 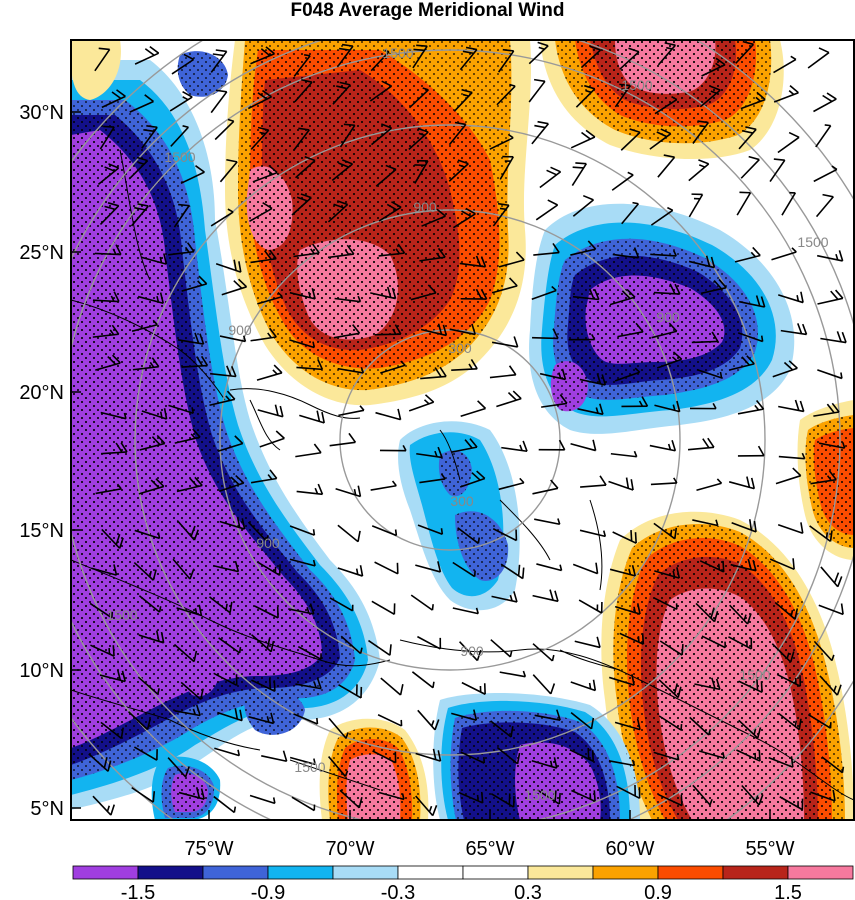 I want to click on neg-ce-purple2-stipple, so click(x=569, y=386).